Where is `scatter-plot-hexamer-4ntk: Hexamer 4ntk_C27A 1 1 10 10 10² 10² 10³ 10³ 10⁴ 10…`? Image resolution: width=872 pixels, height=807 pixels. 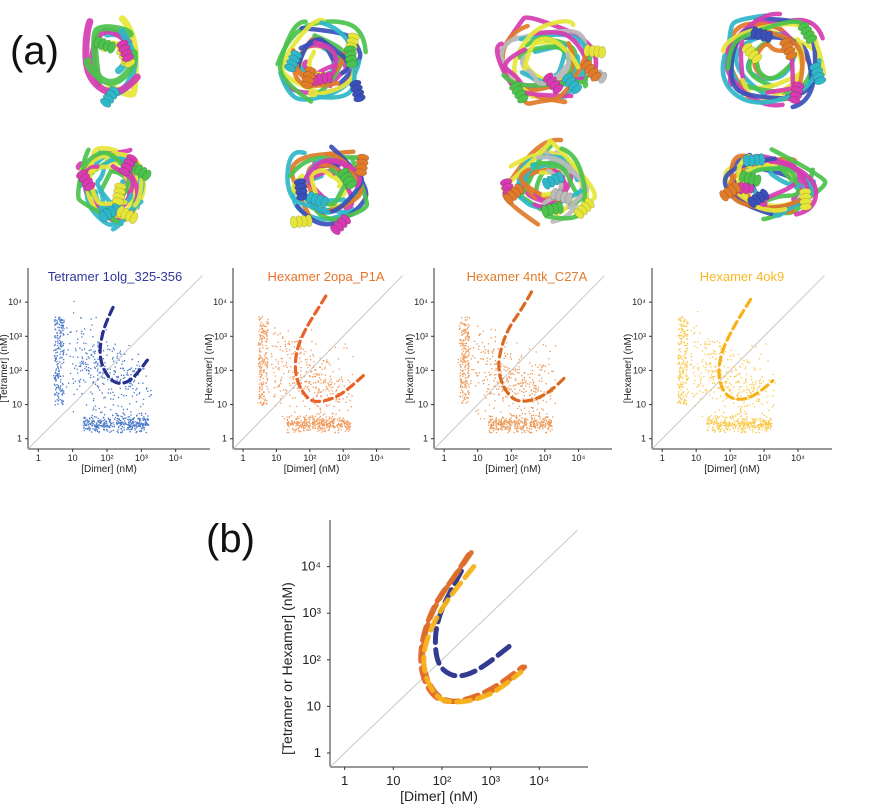 scatter-plot-hexamer-4ntk: Hexamer 4ntk_C27A 1 1 10 10 10² 10² 10³ 10³ 10⁴ 10… is located at coordinates (508, 371).